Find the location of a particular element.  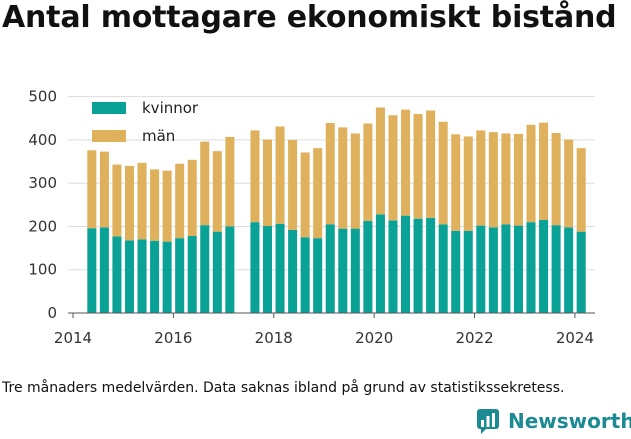

x-tick-label: 2020 is located at coordinates (374, 338).